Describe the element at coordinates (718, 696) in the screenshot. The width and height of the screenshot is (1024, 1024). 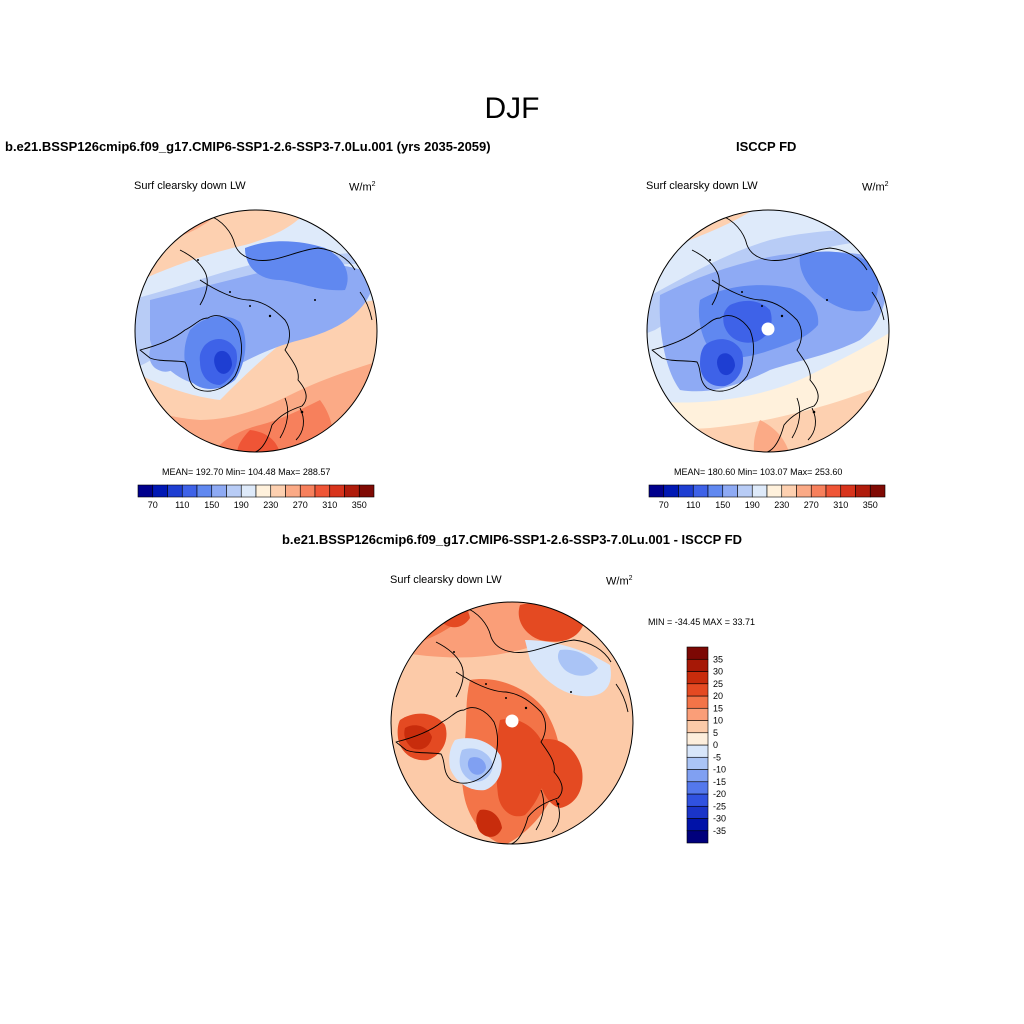
I see `colorbar-panel3-tick-label: 20` at that location.